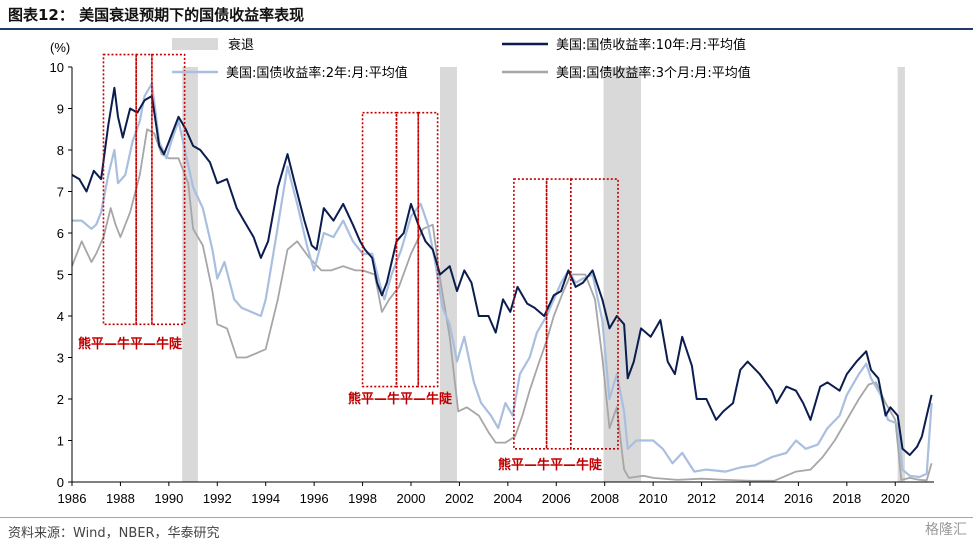  Describe the element at coordinates (486, 517) in the screenshot. I see `footer-rule` at that location.